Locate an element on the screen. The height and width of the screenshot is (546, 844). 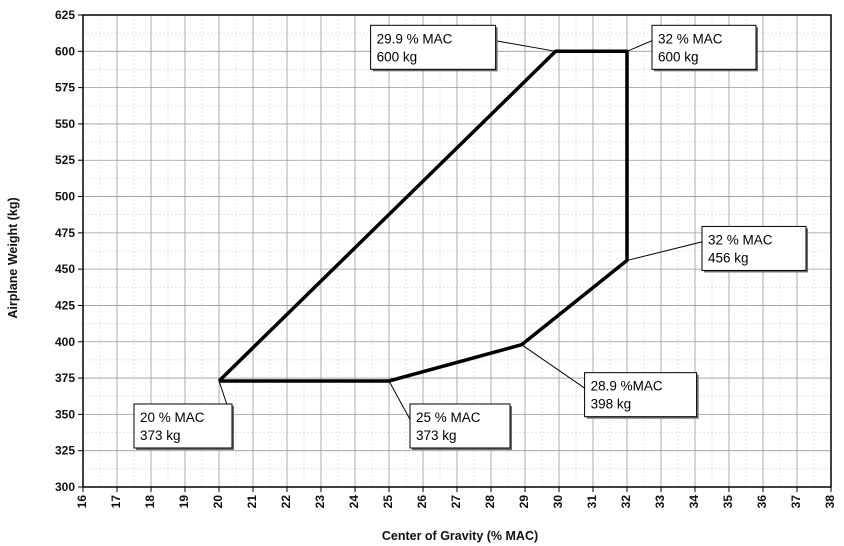
x-tick-label: 23 is located at coordinates (320, 502).